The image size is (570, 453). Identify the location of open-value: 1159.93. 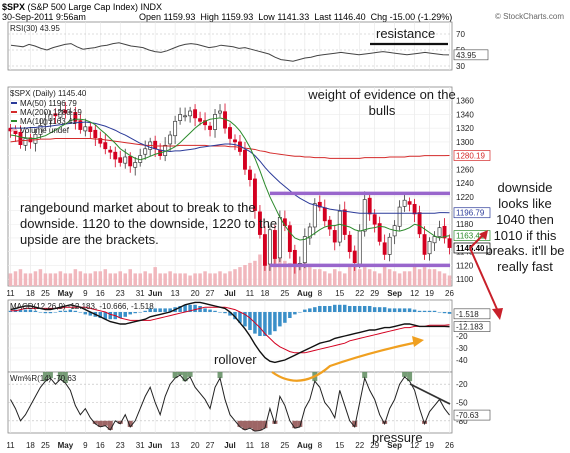
(179, 17).